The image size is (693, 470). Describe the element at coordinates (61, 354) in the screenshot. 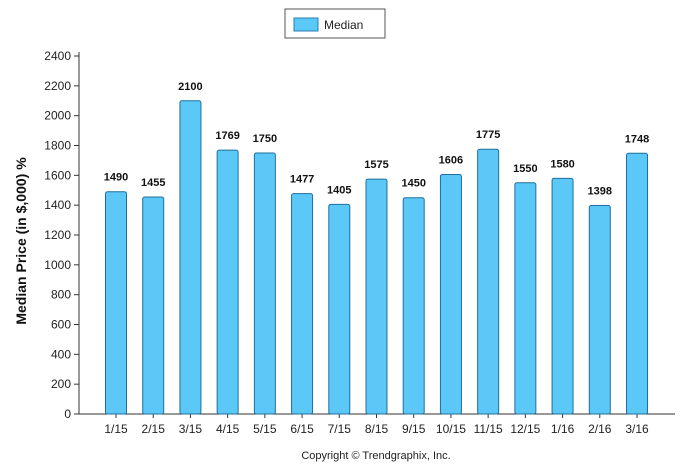

I see `y-tick-label: 400` at that location.